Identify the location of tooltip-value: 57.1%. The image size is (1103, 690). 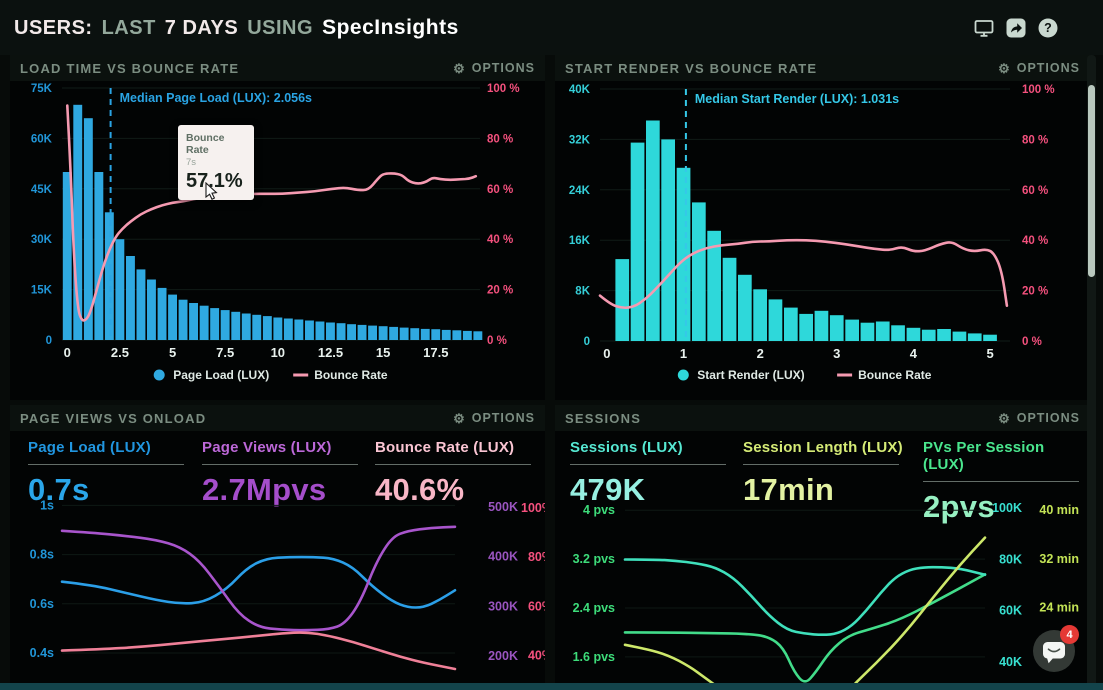
(214, 181).